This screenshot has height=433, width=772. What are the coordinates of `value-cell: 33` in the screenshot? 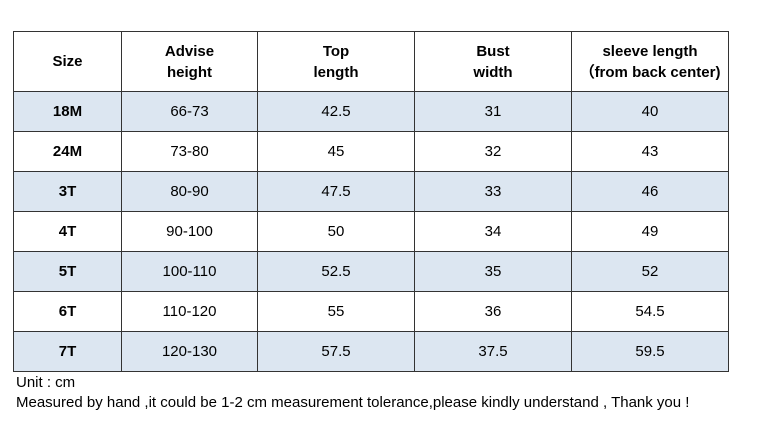 It's located at (493, 191).